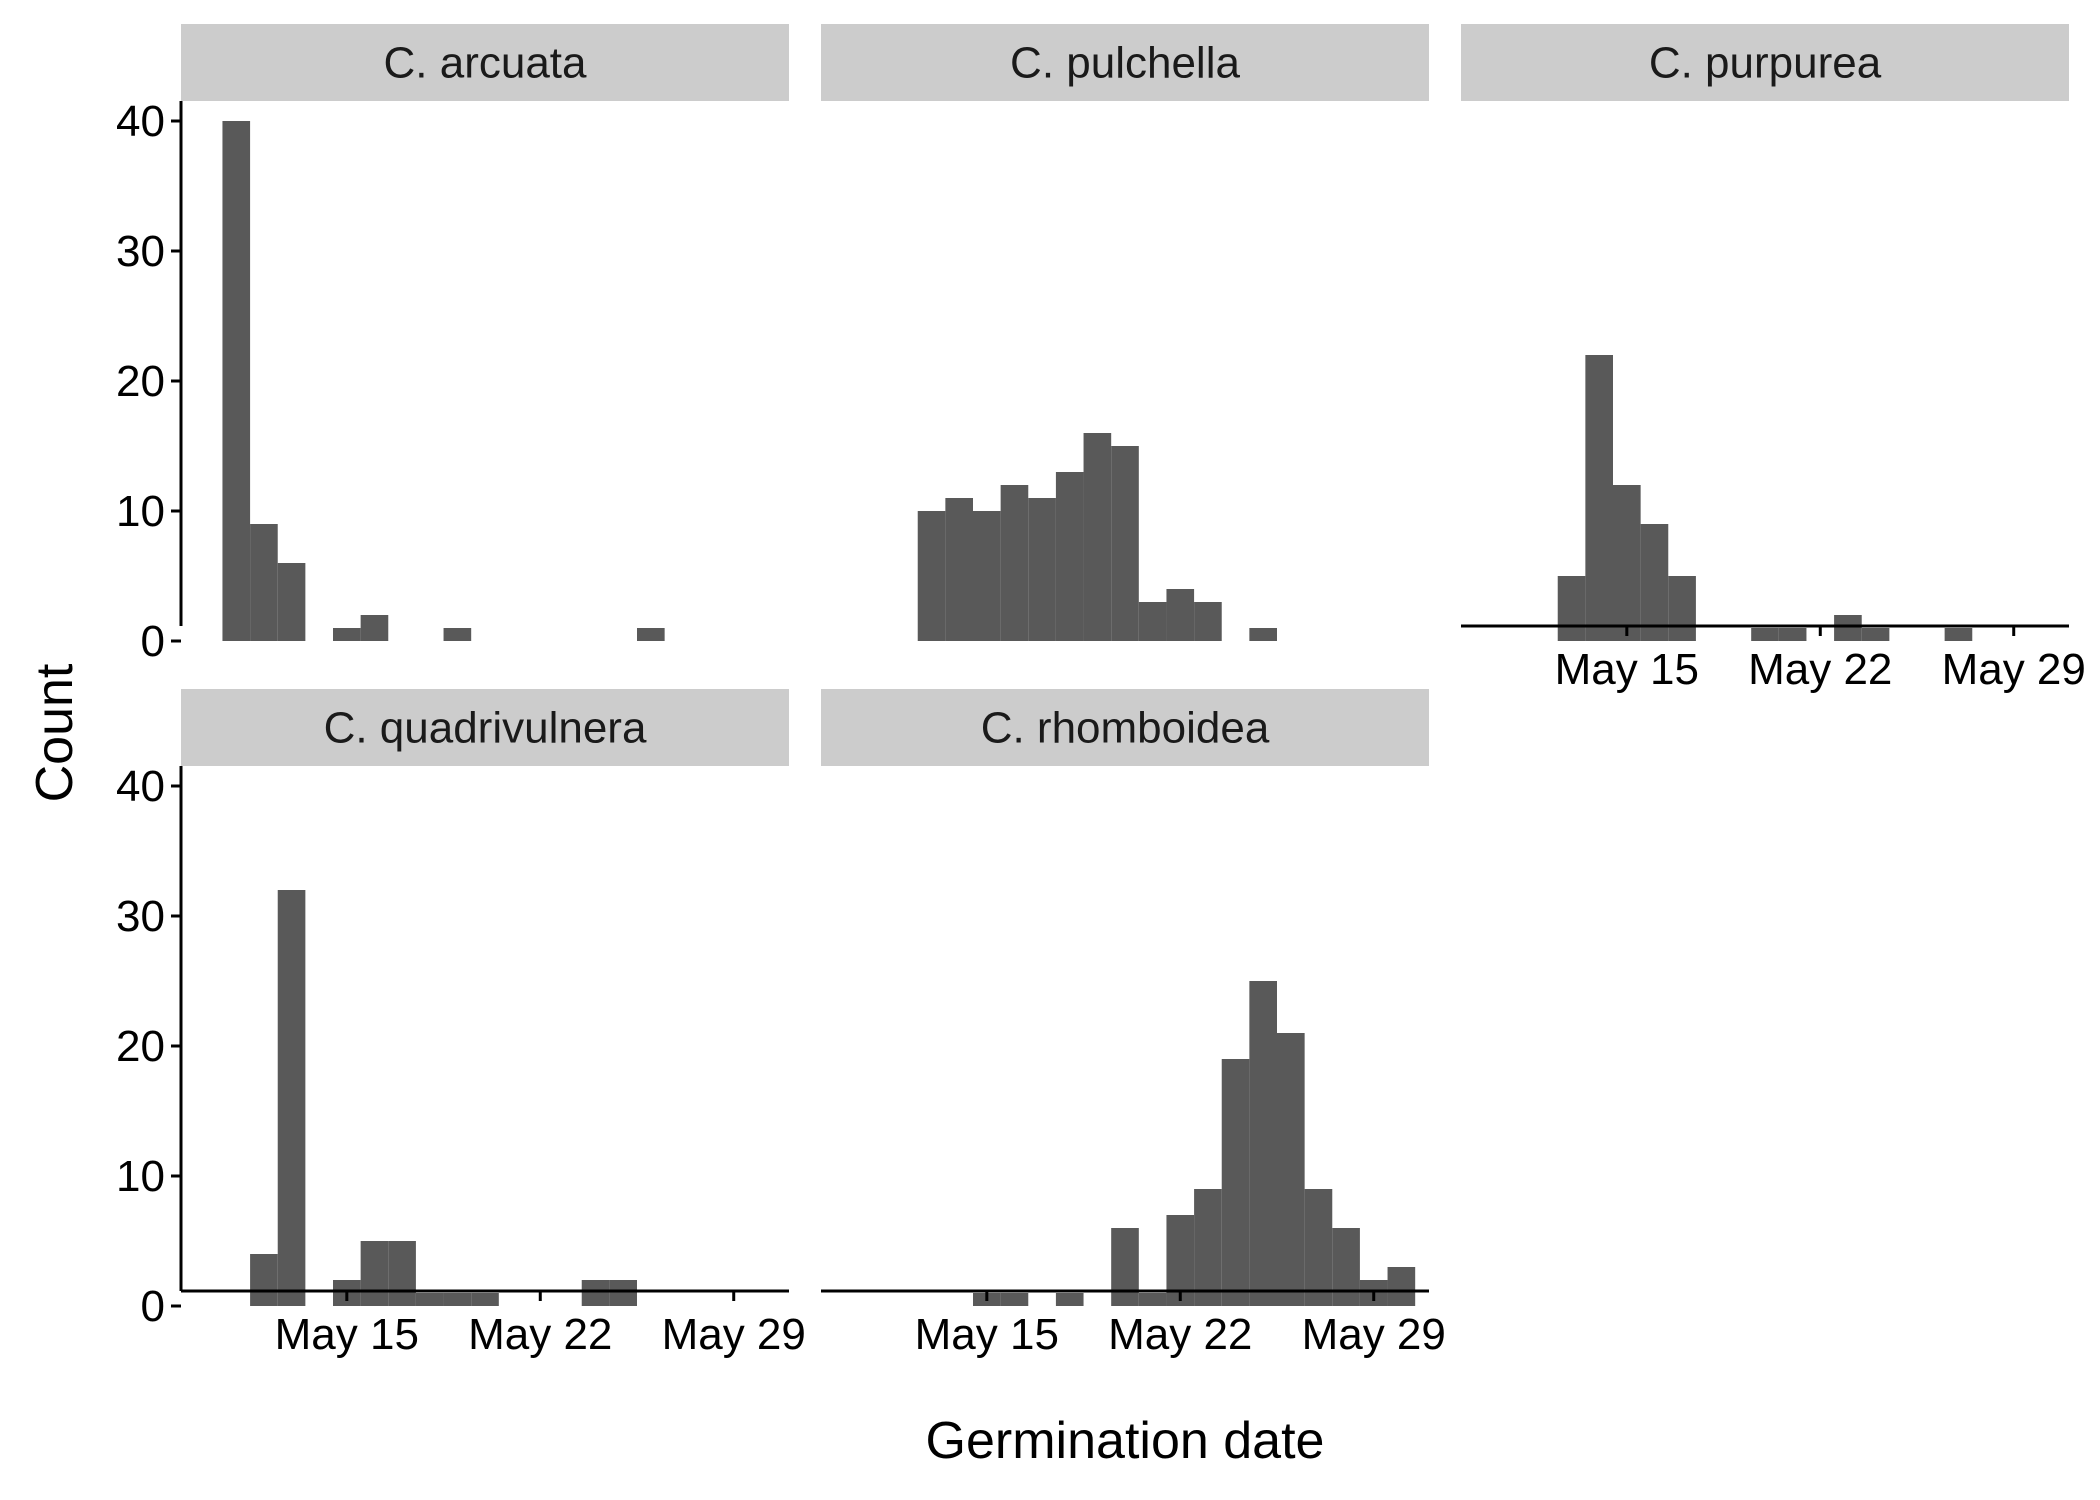 The height and width of the screenshot is (1500, 2100). I want to click on x-axis-title: Germination date, so click(1125, 1441).